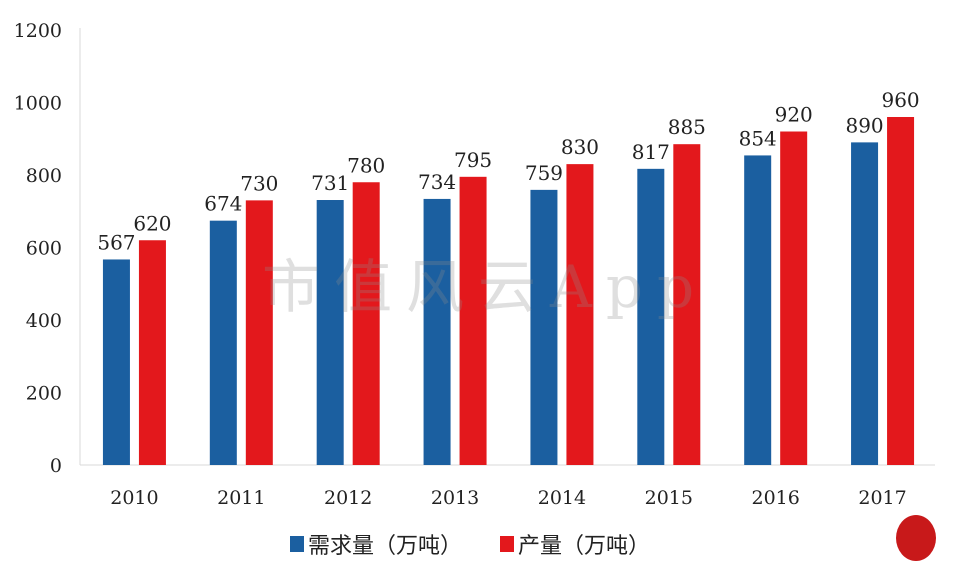 The image size is (958, 574). I want to click on x-tick-label: 2015, so click(669, 498).